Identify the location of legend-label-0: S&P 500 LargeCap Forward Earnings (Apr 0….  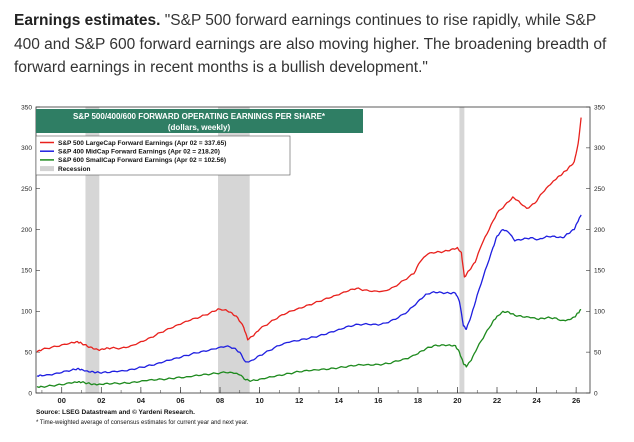
(142, 143).